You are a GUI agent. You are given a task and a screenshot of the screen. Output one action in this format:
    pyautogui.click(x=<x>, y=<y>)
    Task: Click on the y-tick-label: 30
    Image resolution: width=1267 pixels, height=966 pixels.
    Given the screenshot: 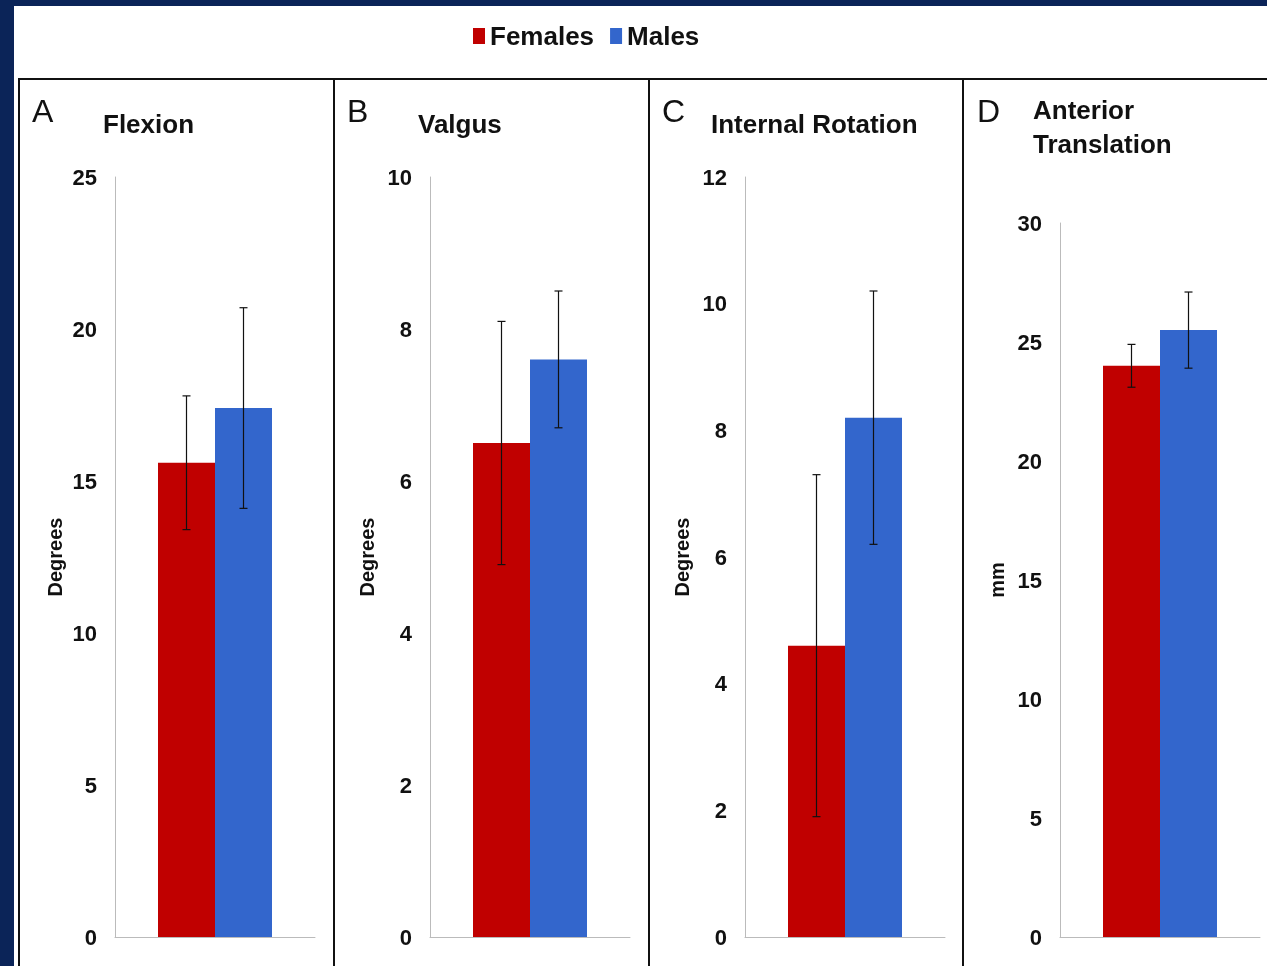 What is the action you would take?
    pyautogui.click(x=1029, y=223)
    